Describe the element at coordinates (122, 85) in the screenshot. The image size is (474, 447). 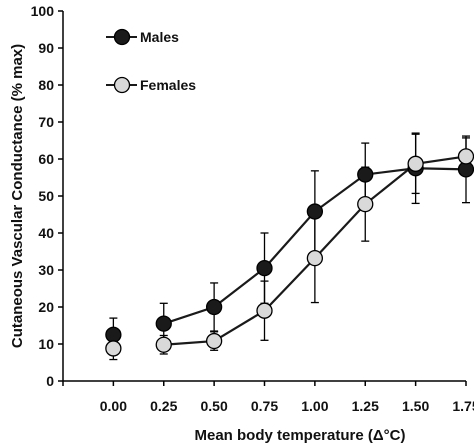
I see `legend-marker-females` at that location.